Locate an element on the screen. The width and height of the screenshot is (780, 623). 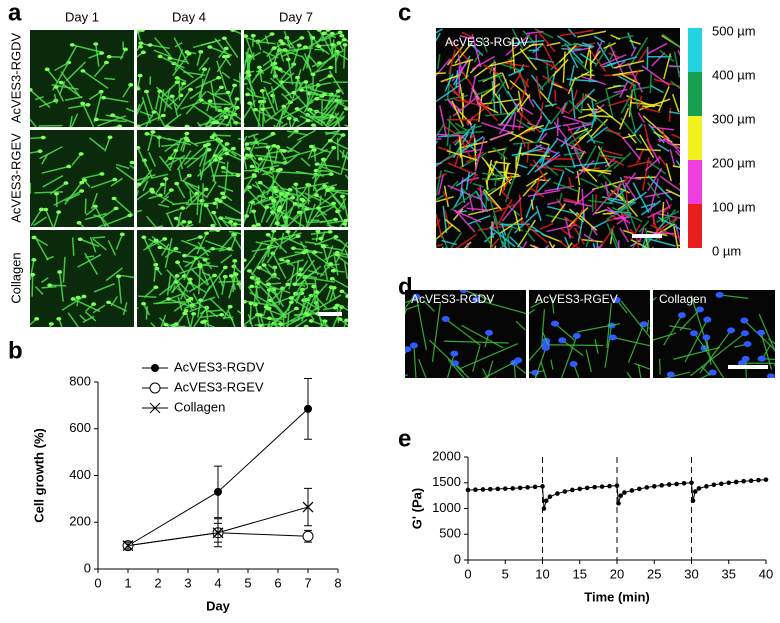
colorbar-segment is located at coordinates (695, 182).